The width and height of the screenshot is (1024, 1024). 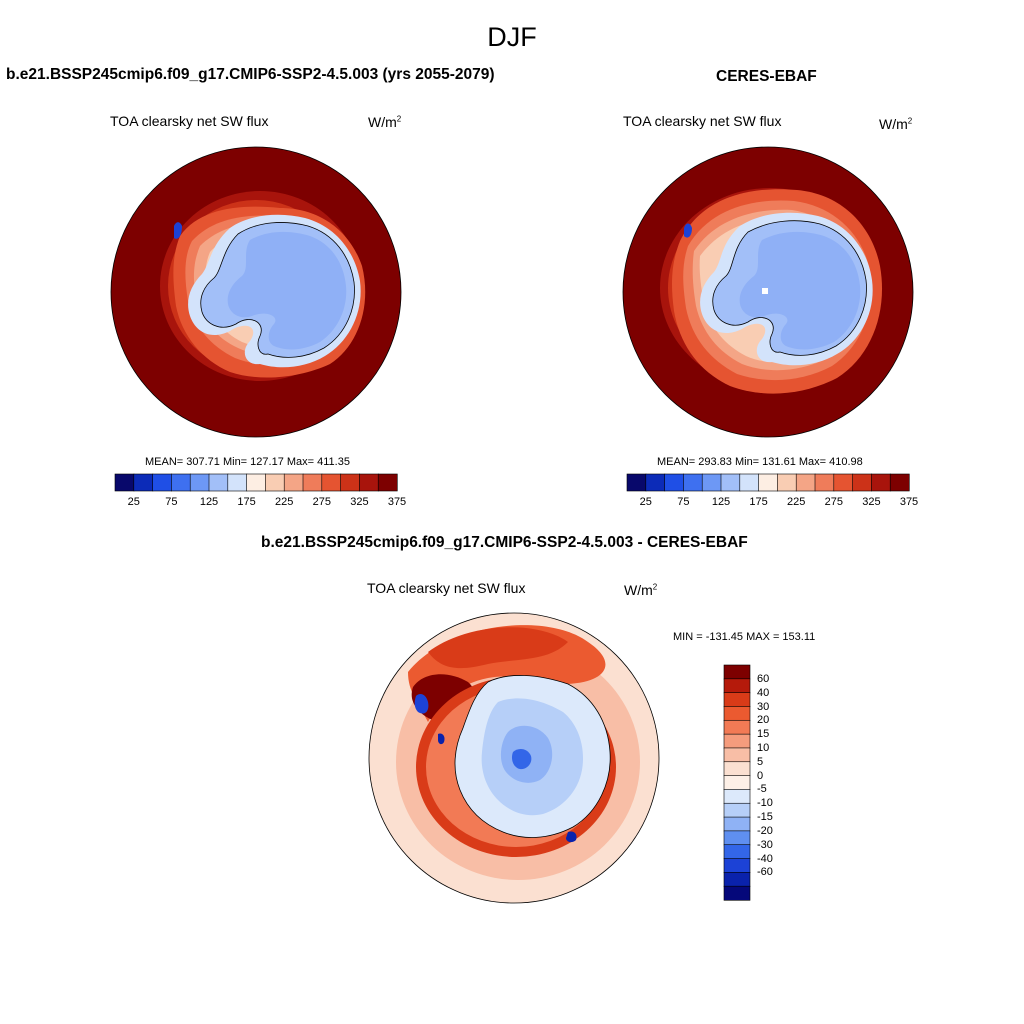 I want to click on diff-colorbar-tick-label: -20, so click(x=765, y=830).